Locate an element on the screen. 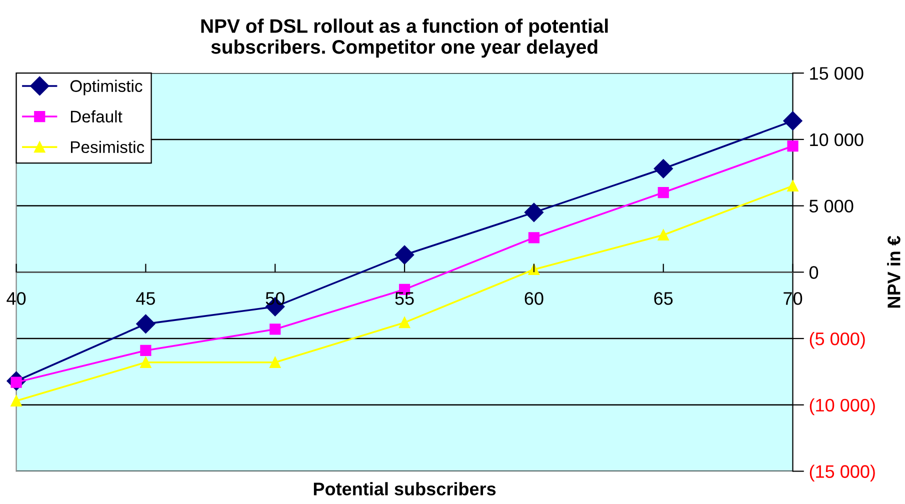 The height and width of the screenshot is (504, 905). y-tick-label: 10 000 is located at coordinates (837, 139).